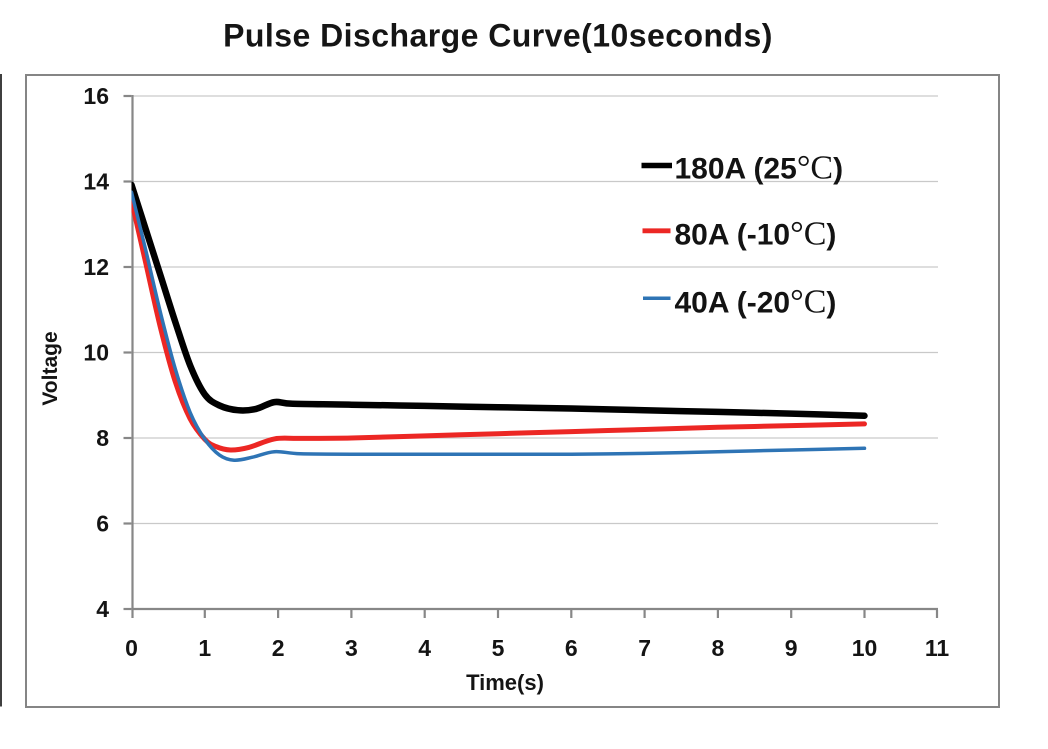 The image size is (1048, 749). What do you see at coordinates (96, 96) in the screenshot?
I see `svg-text: 16` at bounding box center [96, 96].